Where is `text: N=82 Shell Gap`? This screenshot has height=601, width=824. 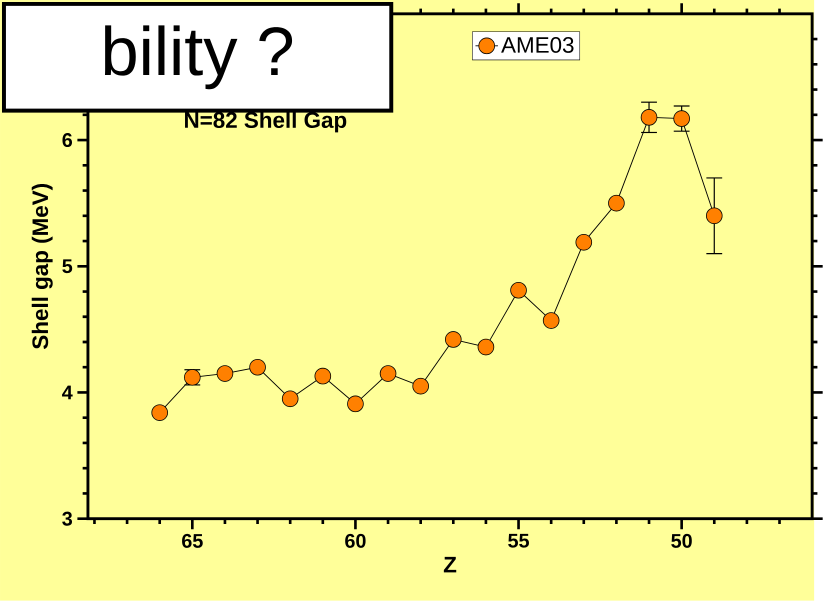 text: N=82 Shell Gap is located at coordinates (265, 122).